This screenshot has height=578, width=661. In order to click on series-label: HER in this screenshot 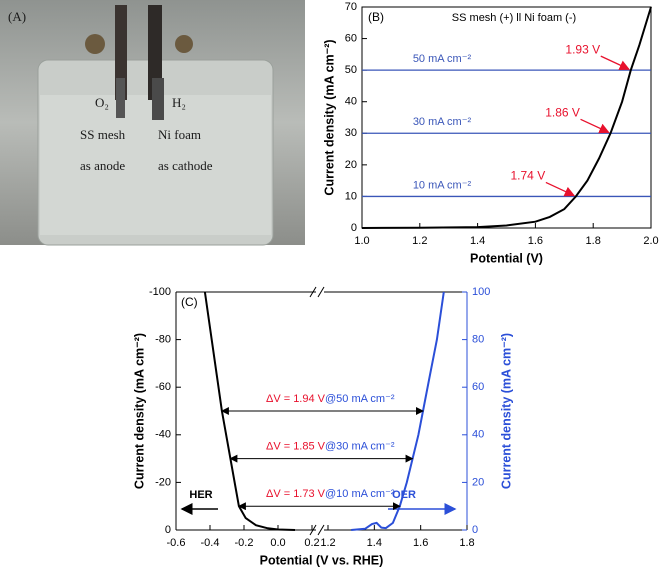, I will do `click(200, 495)`.